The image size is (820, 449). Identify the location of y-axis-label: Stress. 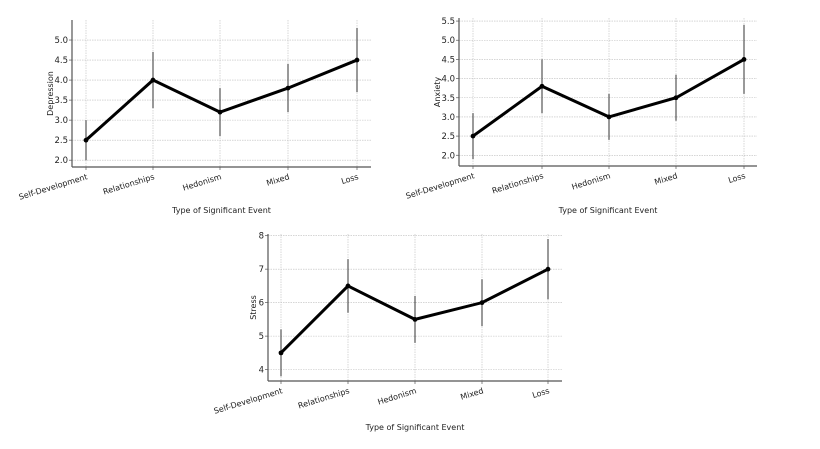
(253, 307).